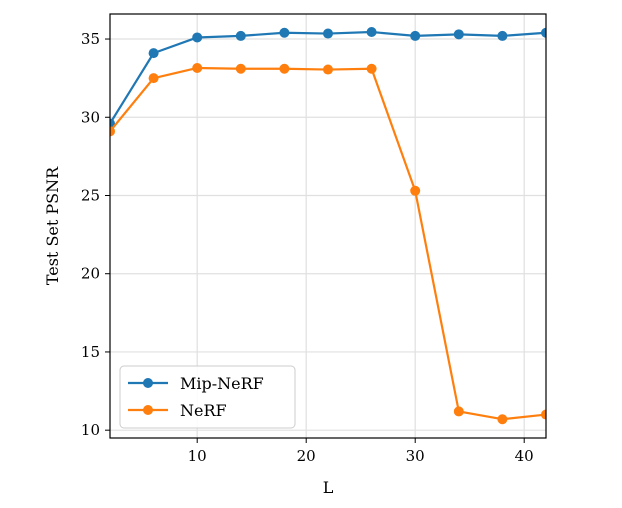  What do you see at coordinates (90, 117) in the screenshot?
I see `y-tick-label: 30` at bounding box center [90, 117].